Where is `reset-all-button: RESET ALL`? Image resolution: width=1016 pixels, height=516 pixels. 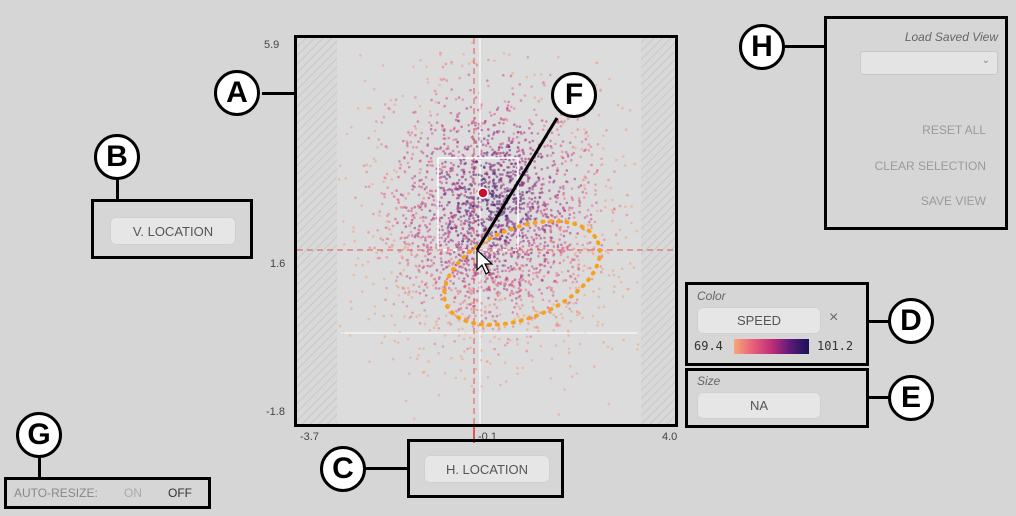
reset-all-button: RESET ALL is located at coordinates (954, 130).